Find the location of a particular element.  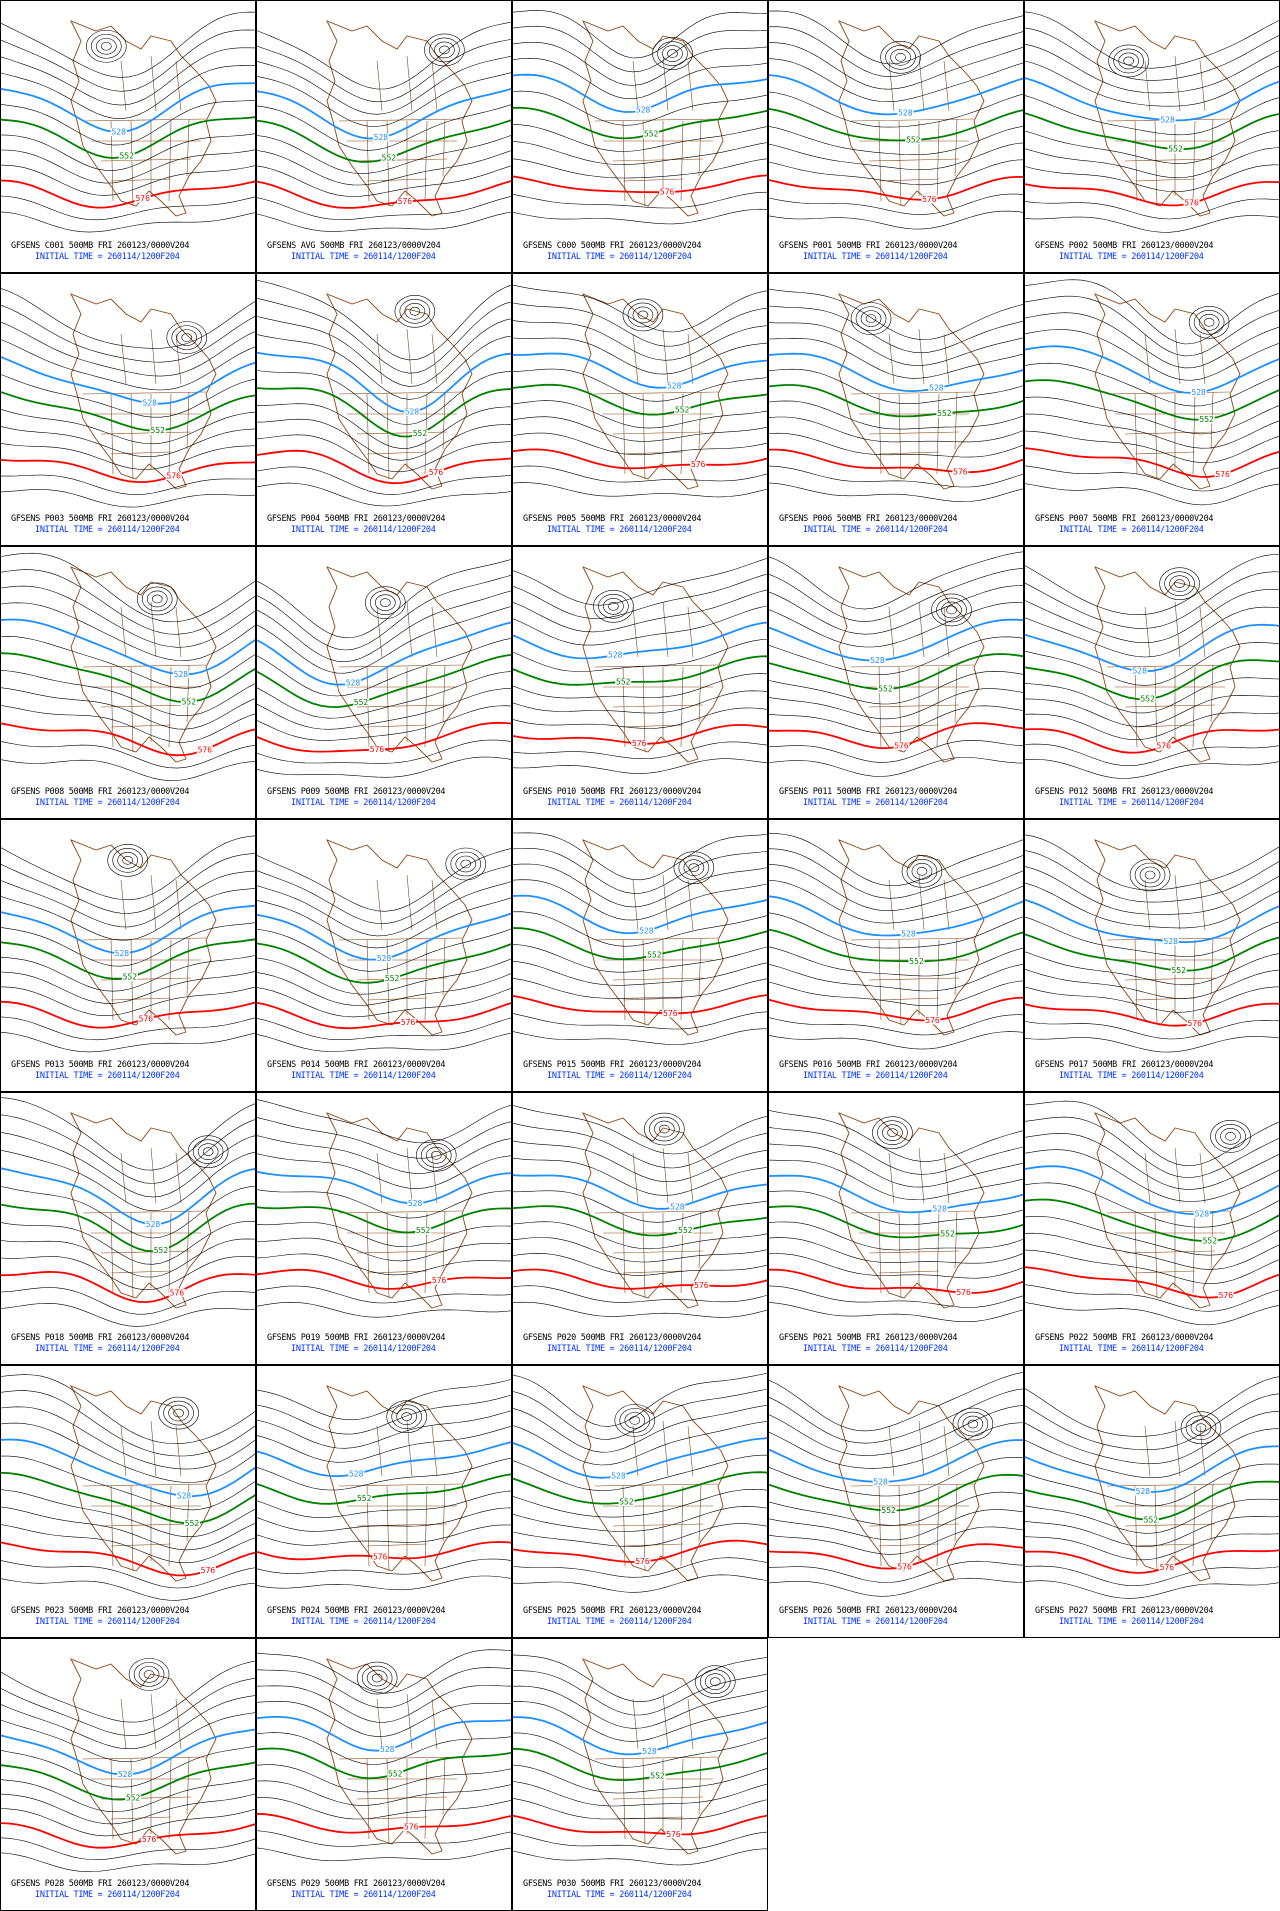

initial-time: INITIAL TIME = 260114/1200F204 is located at coordinates (875, 530).